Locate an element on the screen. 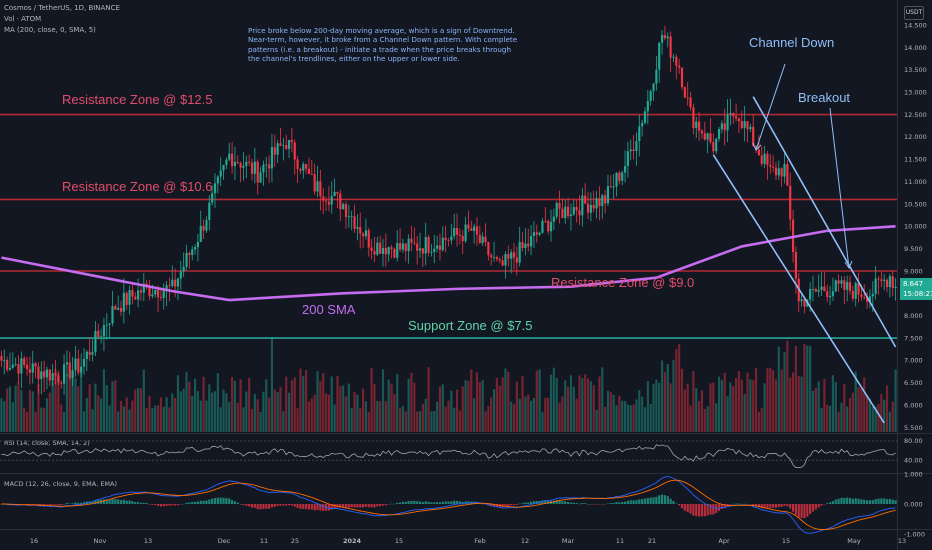 The width and height of the screenshot is (932, 550). price-tick-label: 12.500 is located at coordinates (915, 115).